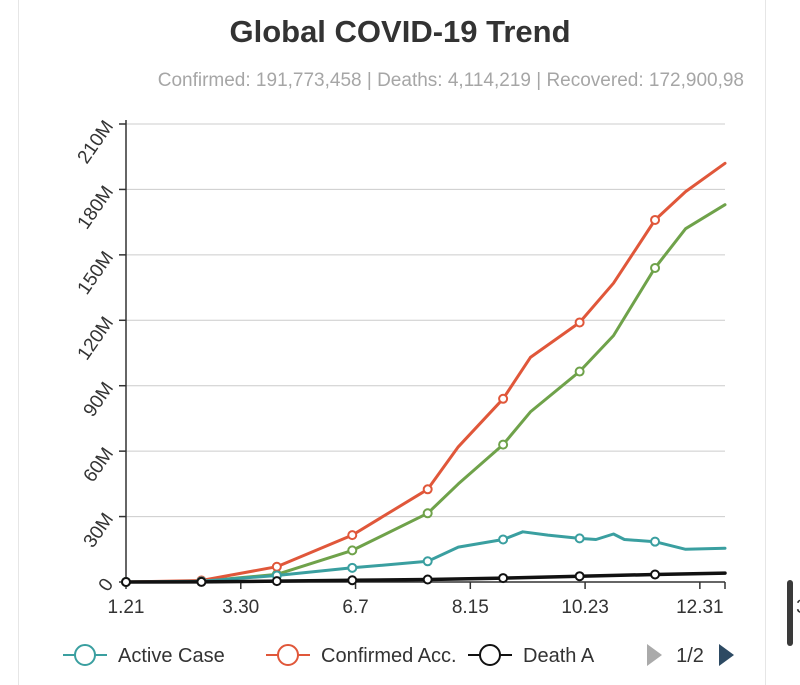 This screenshot has height=685, width=800. What do you see at coordinates (389, 656) in the screenshot?
I see `legend-label: Confirmed Acc.` at bounding box center [389, 656].